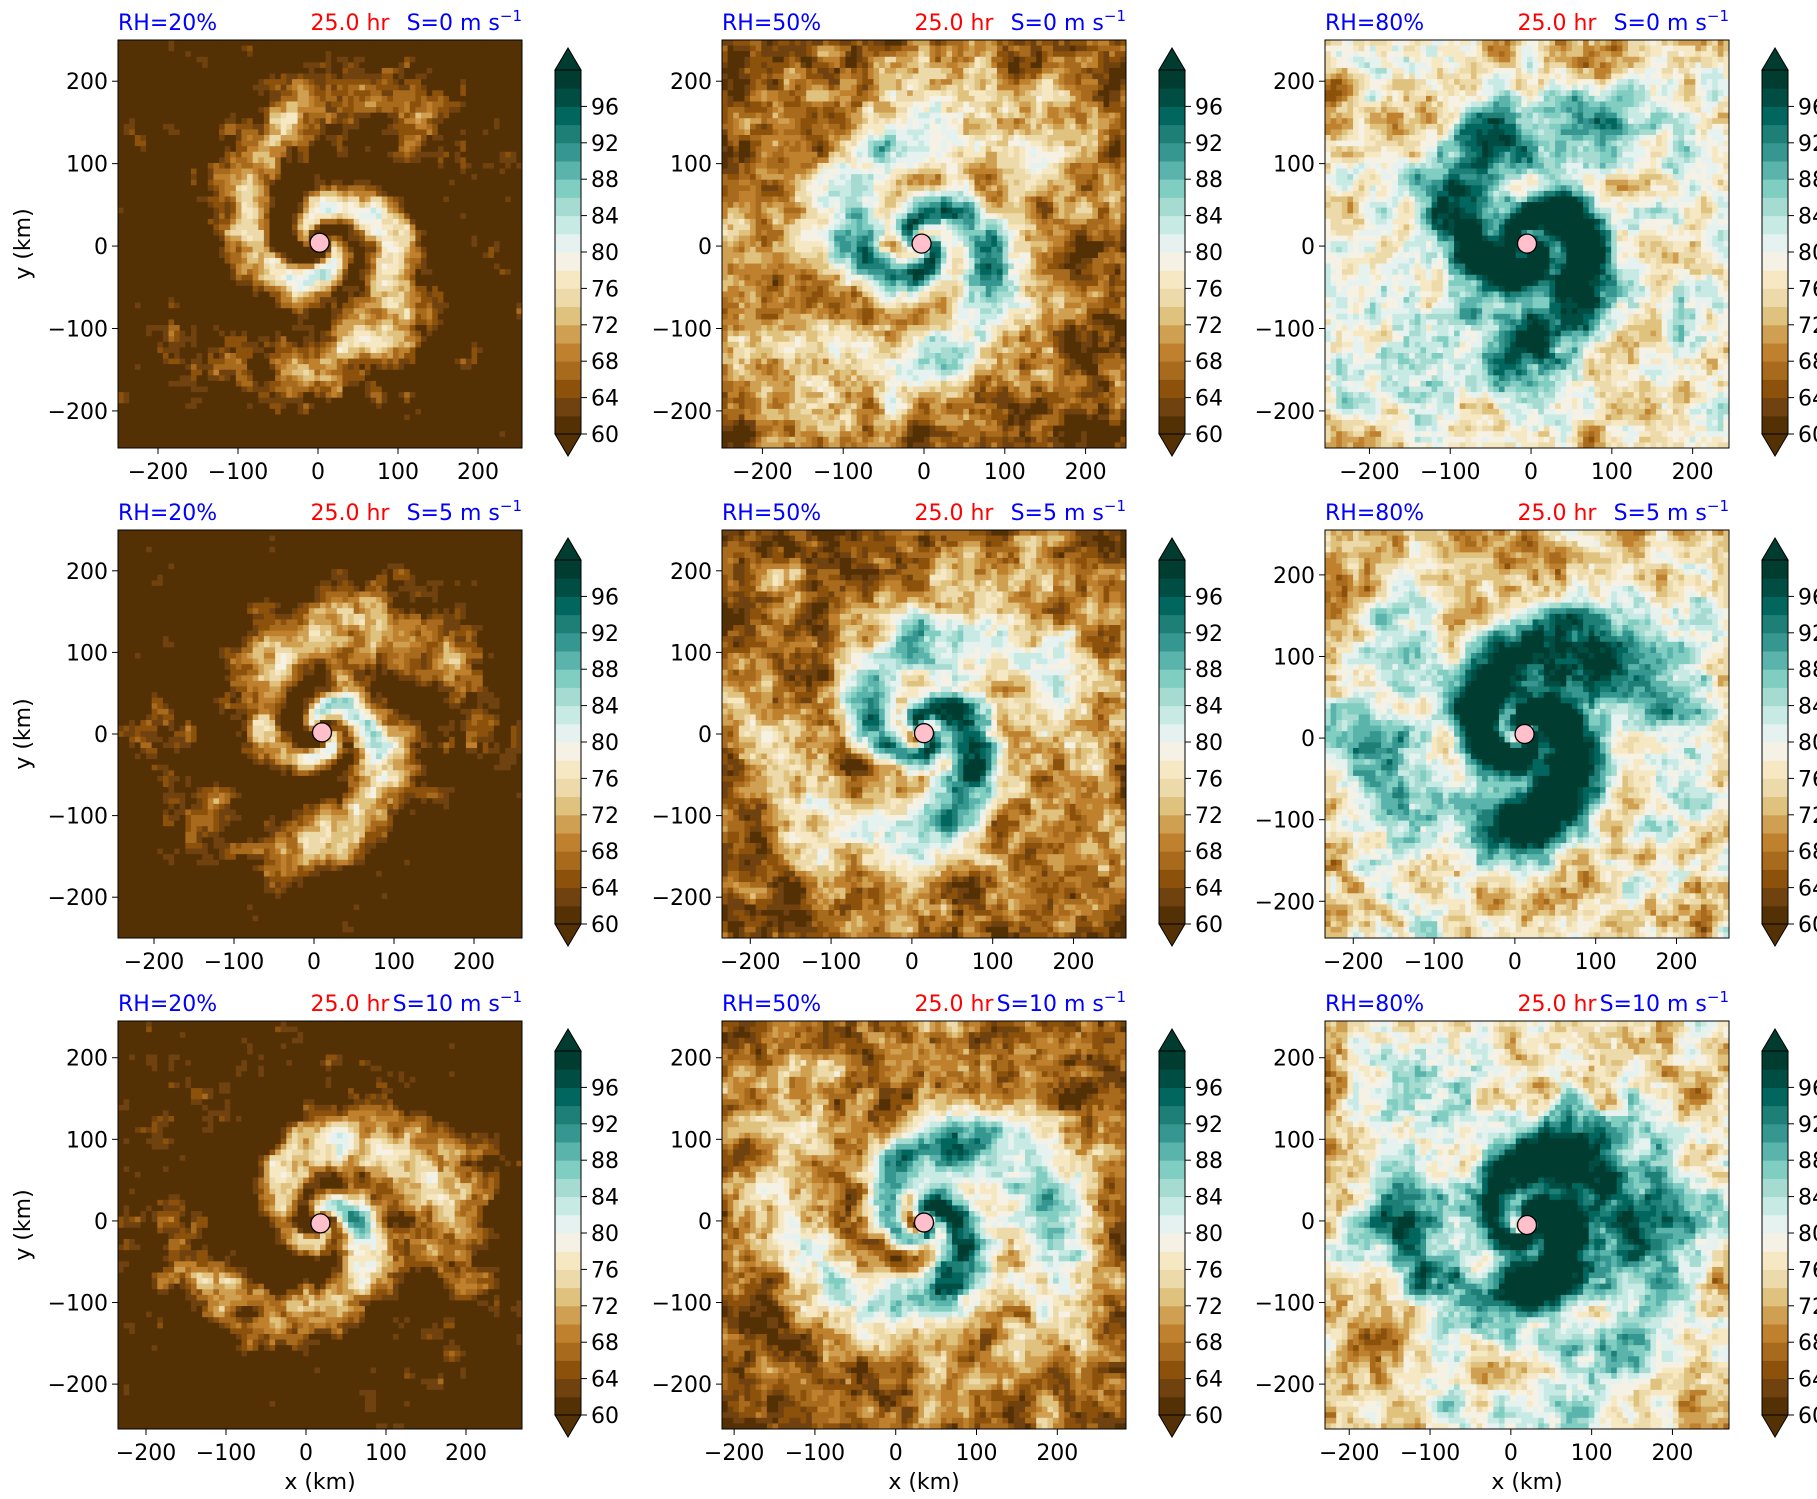  I want to click on title-shear: S=10 m s−1, so click(457, 1002).